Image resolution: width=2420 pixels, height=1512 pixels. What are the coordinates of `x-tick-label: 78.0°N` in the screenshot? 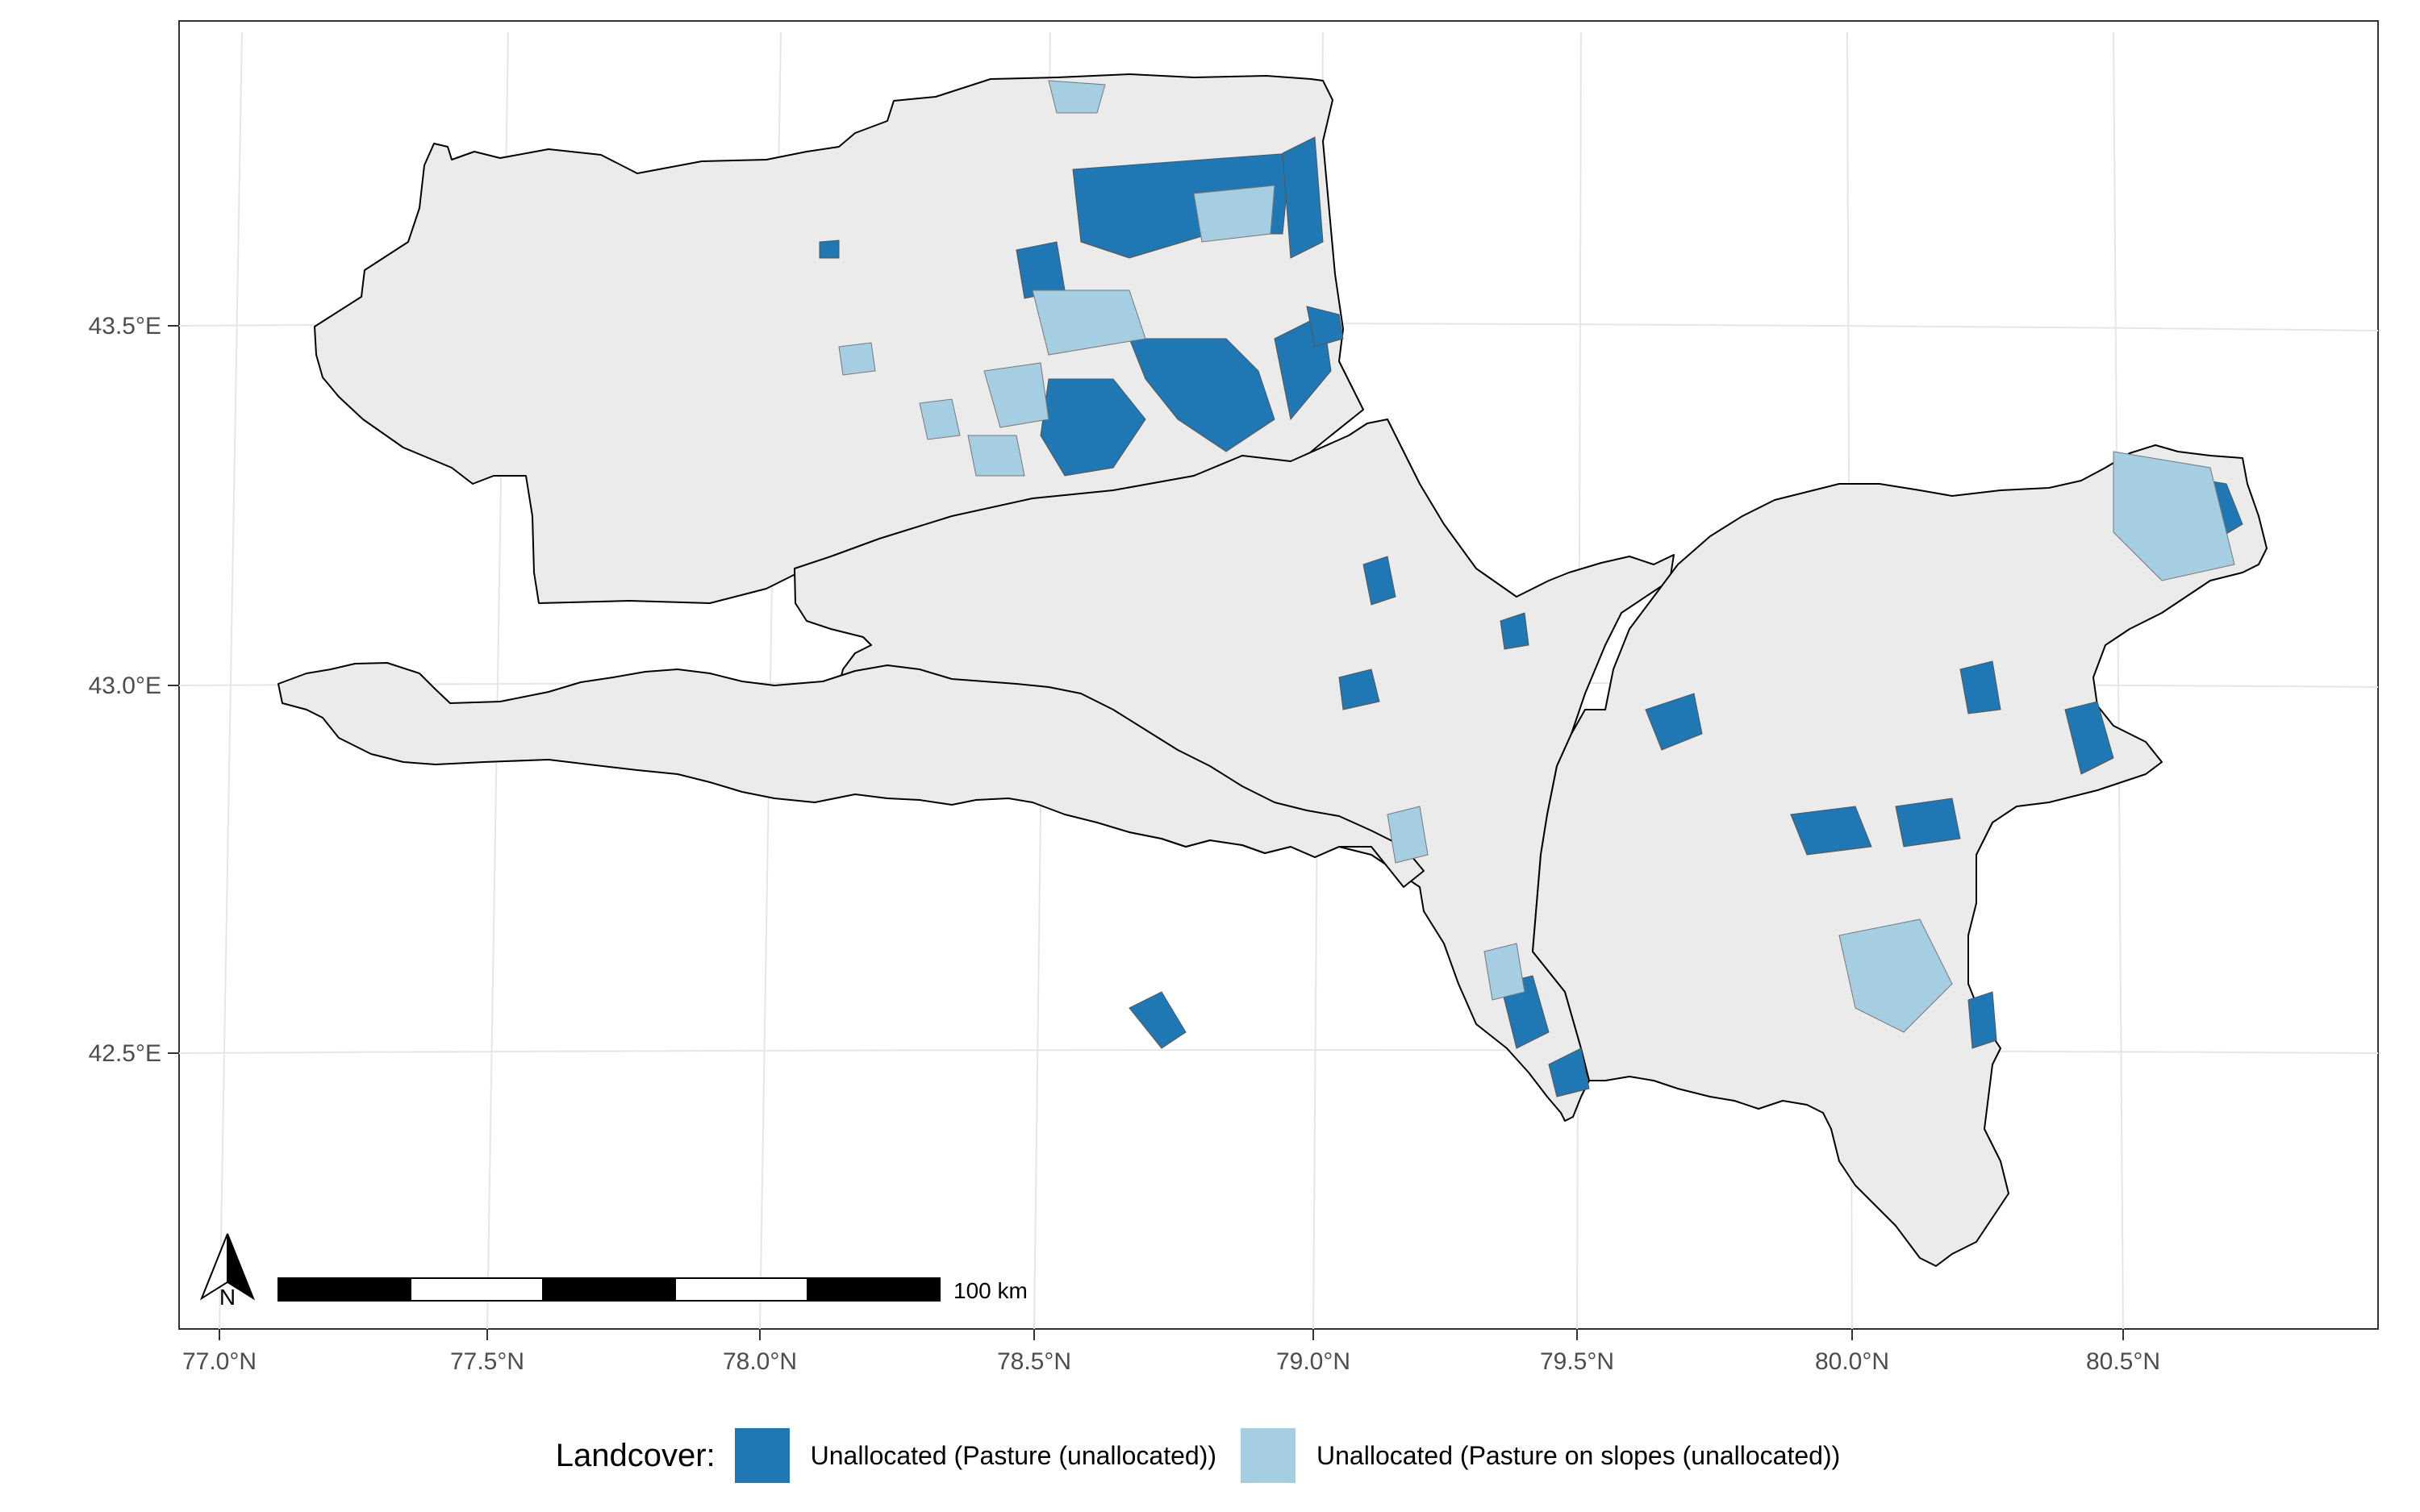 It's located at (760, 1361).